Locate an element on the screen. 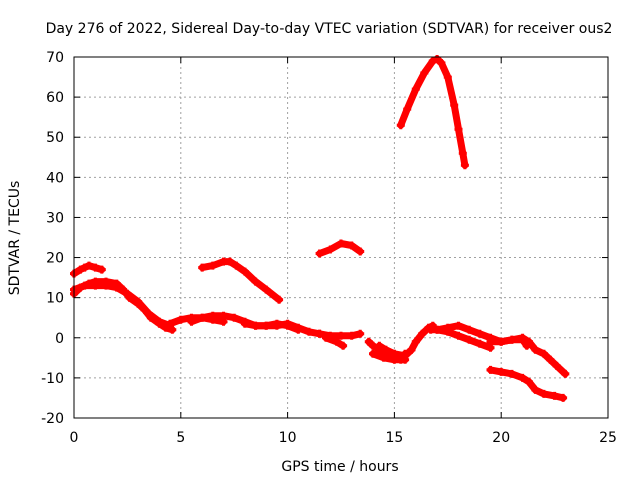 The width and height of the screenshot is (640, 480). y-tick-label: 50 is located at coordinates (55, 138).